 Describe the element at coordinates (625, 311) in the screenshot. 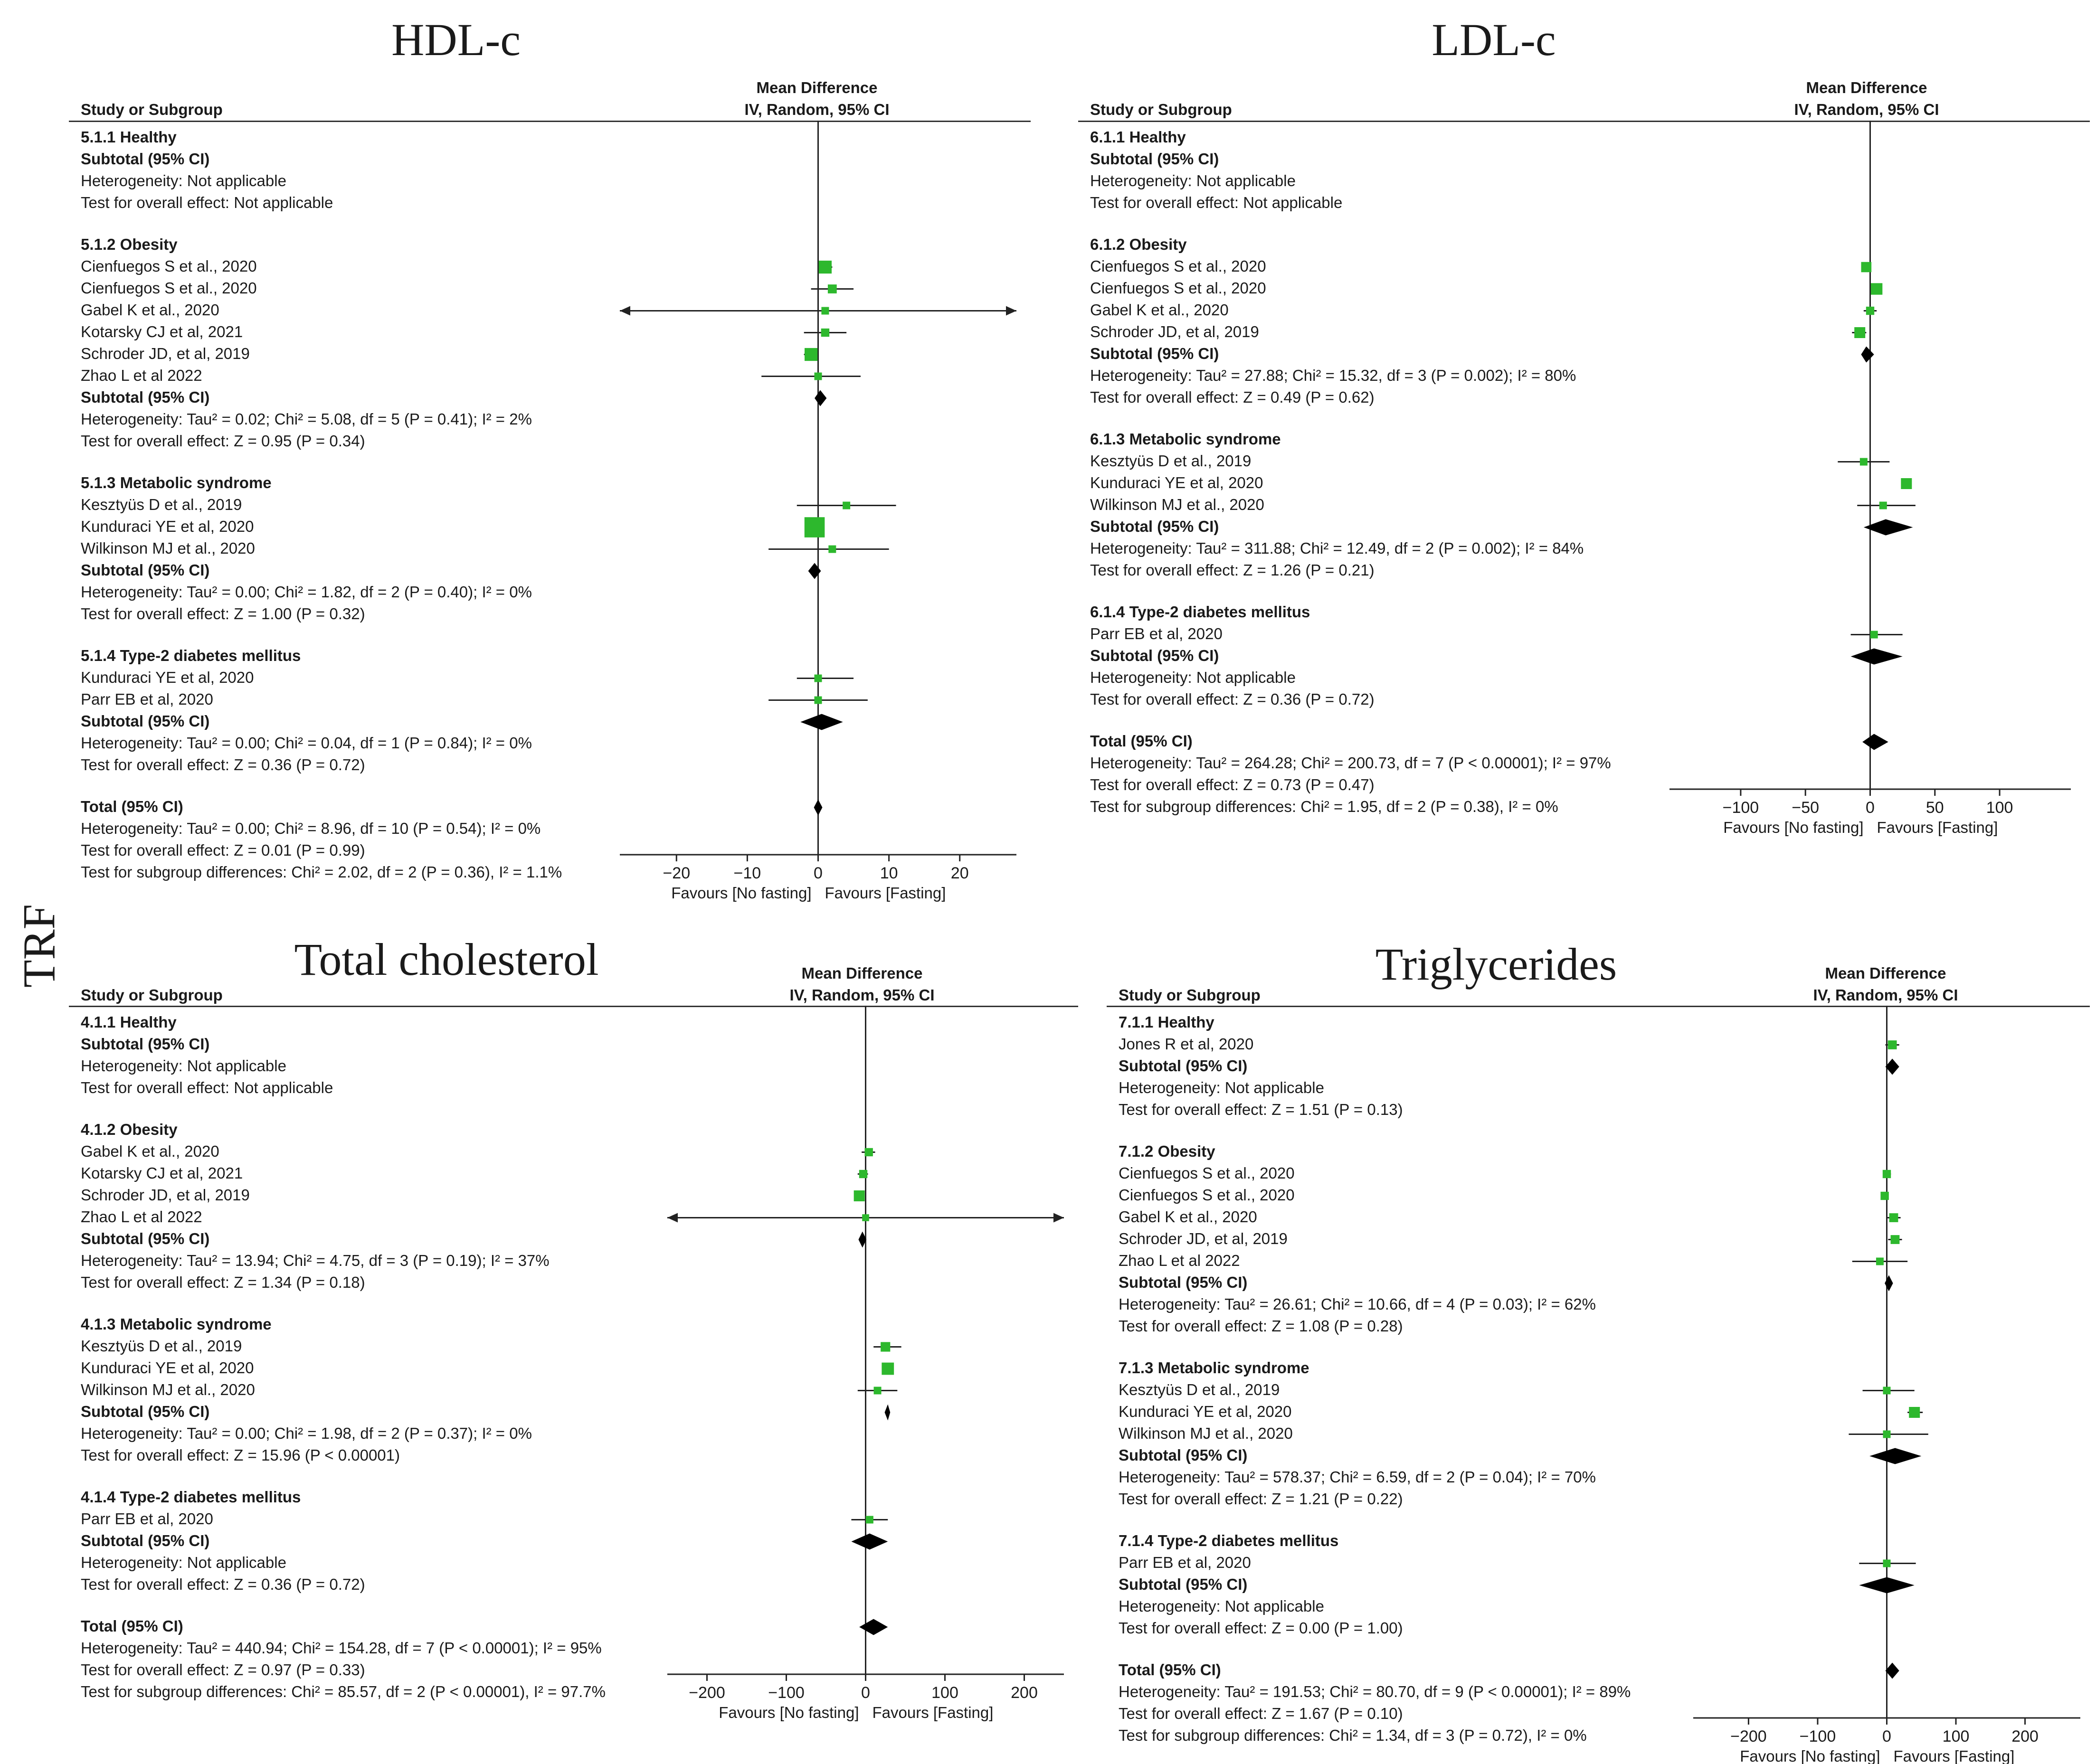

I see `ci-arrow-left` at that location.